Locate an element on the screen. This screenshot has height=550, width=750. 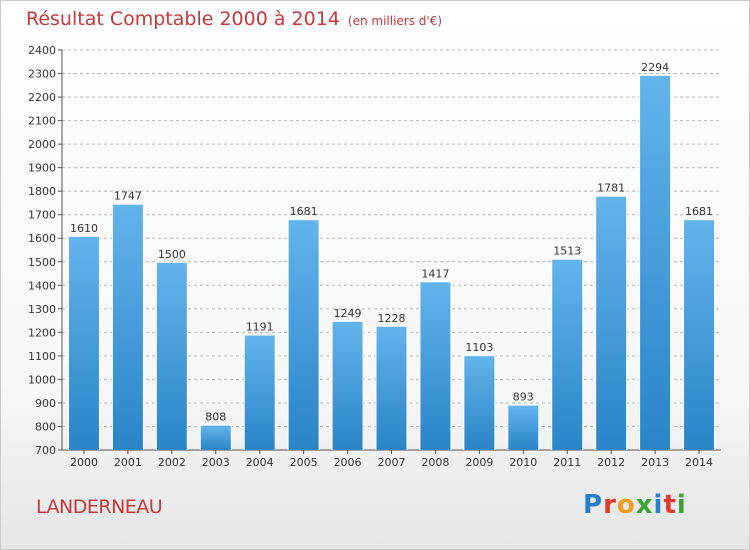
x-tick-label: 2007 is located at coordinates (392, 462).